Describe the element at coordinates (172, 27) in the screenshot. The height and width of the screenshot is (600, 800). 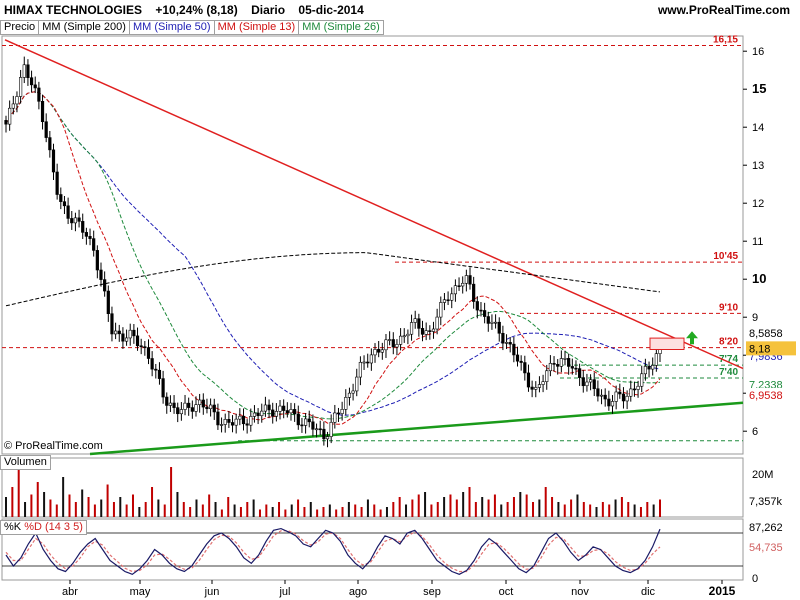
I see `legend-item-2: MM (Simple 50)` at that location.